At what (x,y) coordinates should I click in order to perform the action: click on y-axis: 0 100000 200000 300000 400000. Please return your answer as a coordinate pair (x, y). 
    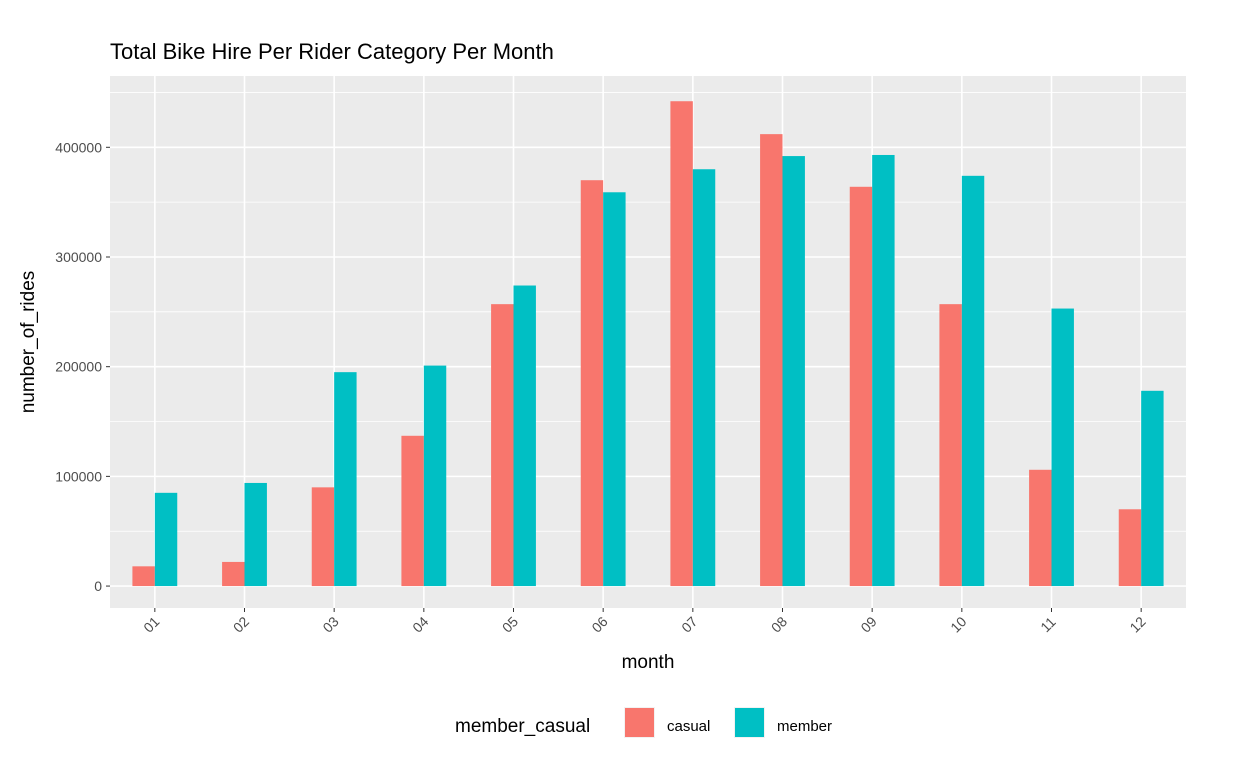
    Looking at the image, I should click on (82, 366).